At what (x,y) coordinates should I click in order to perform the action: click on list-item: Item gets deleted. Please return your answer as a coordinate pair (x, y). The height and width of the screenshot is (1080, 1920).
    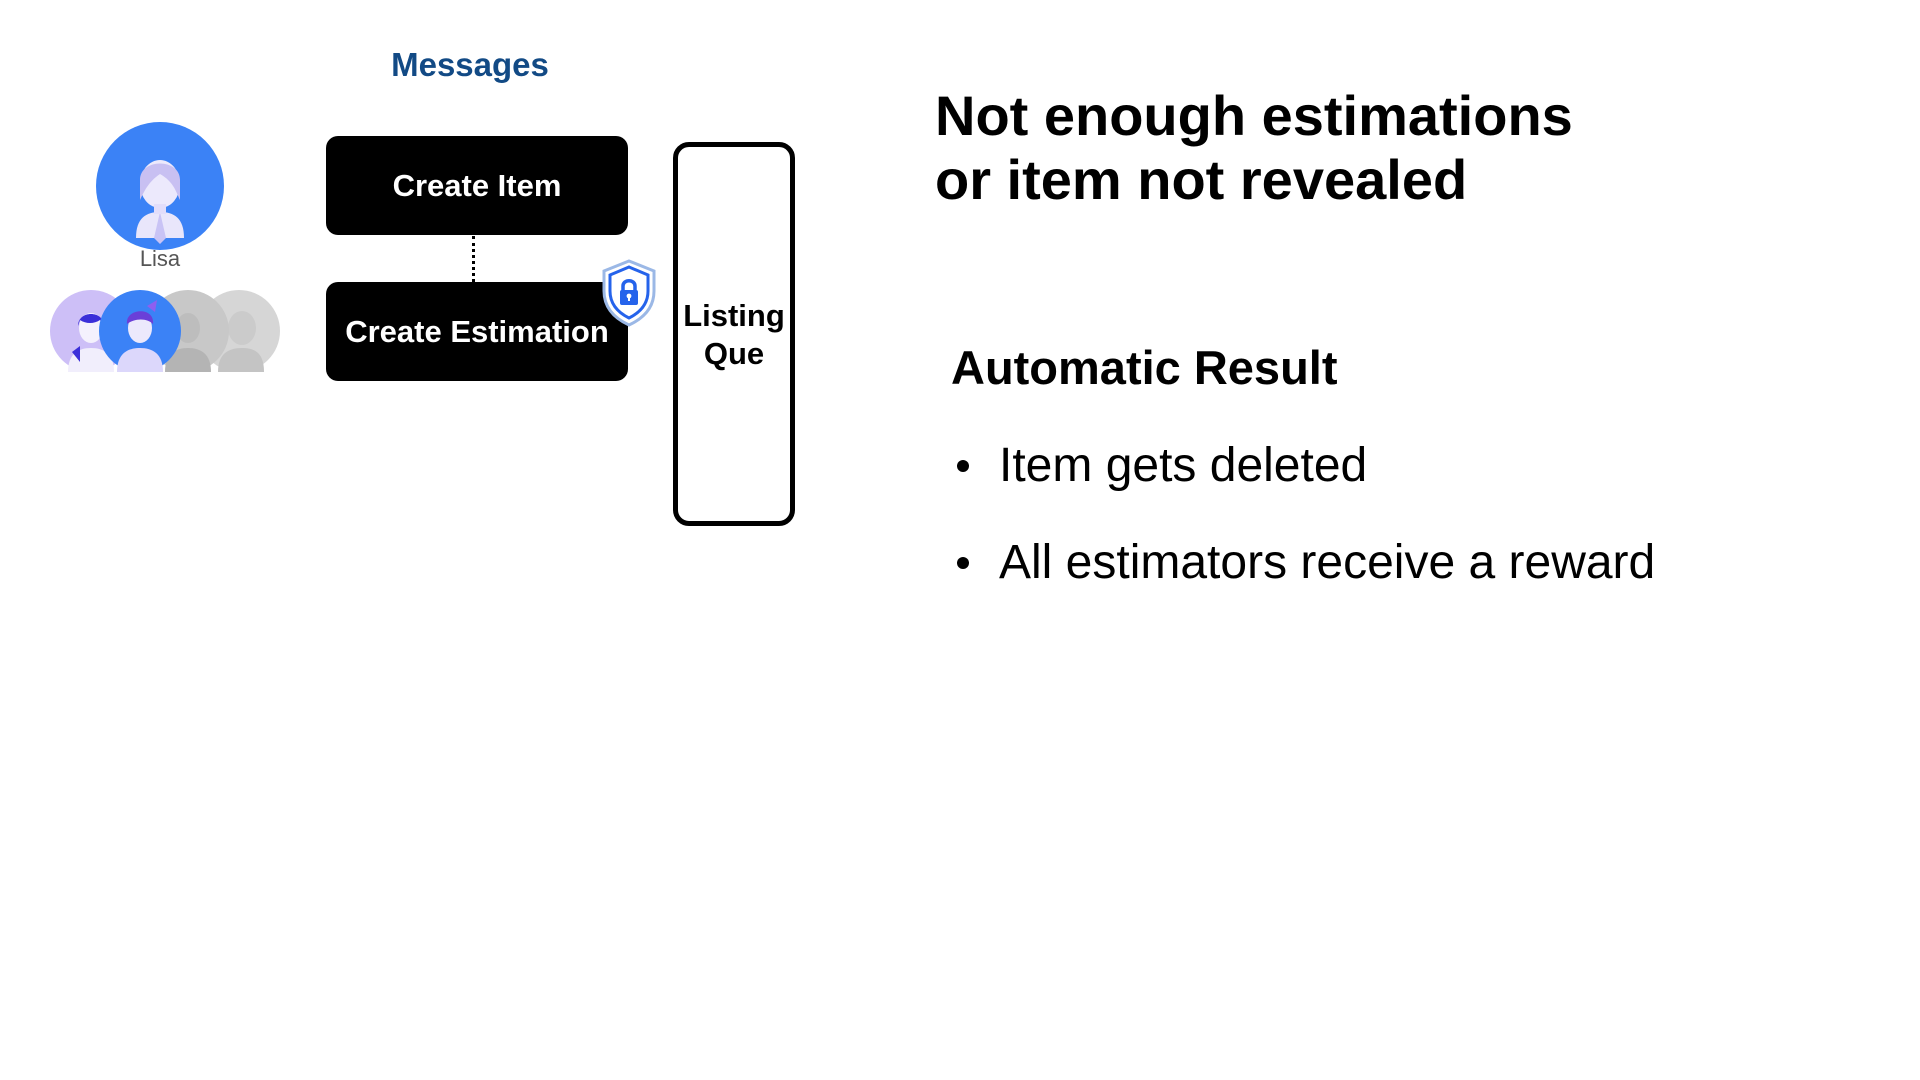
    Looking at the image, I should click on (1303, 484).